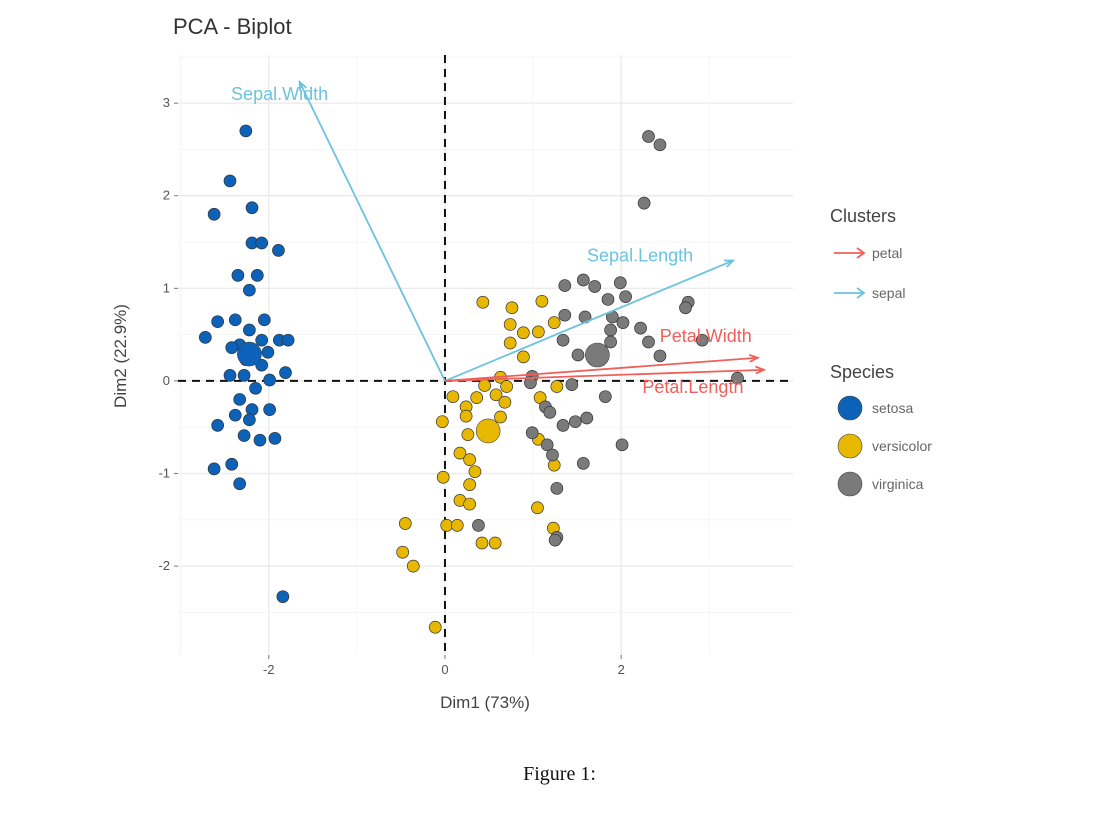  I want to click on y-tick-label: -1, so click(164, 473).